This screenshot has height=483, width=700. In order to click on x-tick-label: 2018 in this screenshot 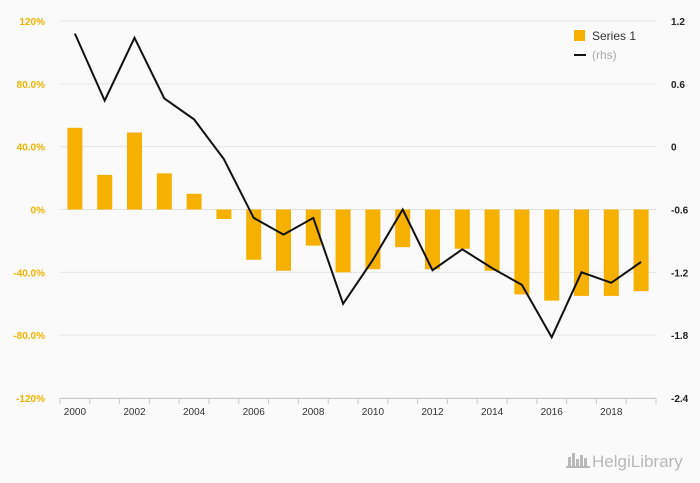, I will do `click(611, 412)`.